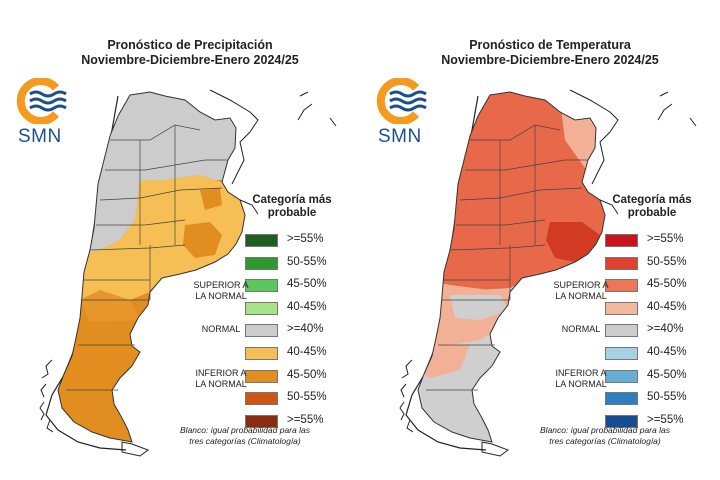 The width and height of the screenshot is (720, 480). Describe the element at coordinates (479, 307) in the screenshot. I see `normal-patagonia-mid` at that location.